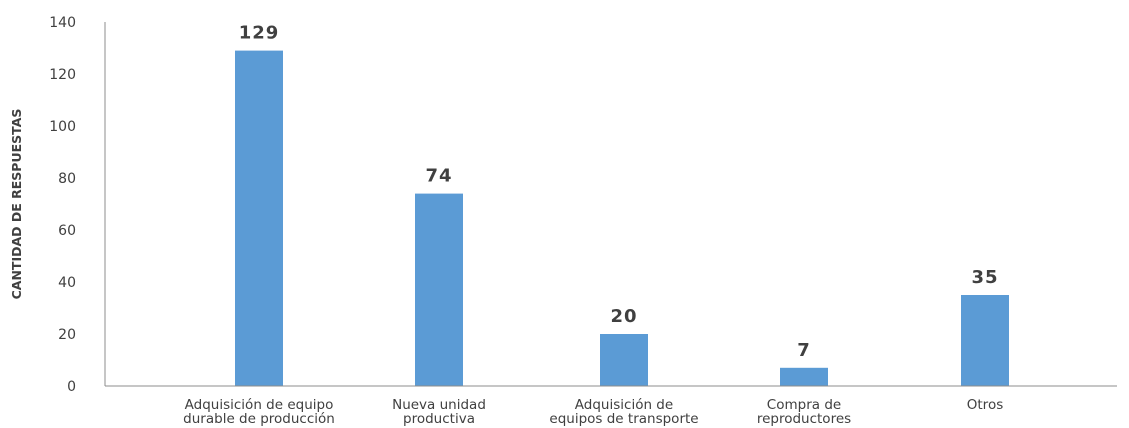 The image size is (1129, 428). What do you see at coordinates (67, 231) in the screenshot?
I see `y-tick-label: 60` at bounding box center [67, 231].